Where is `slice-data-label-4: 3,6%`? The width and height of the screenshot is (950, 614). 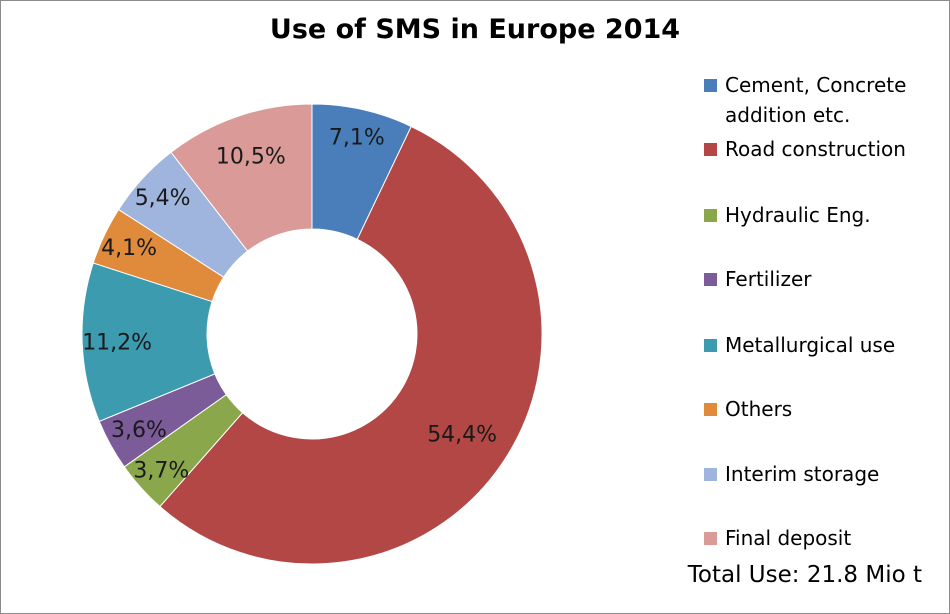 slice-data-label-4: 3,6% is located at coordinates (139, 430).